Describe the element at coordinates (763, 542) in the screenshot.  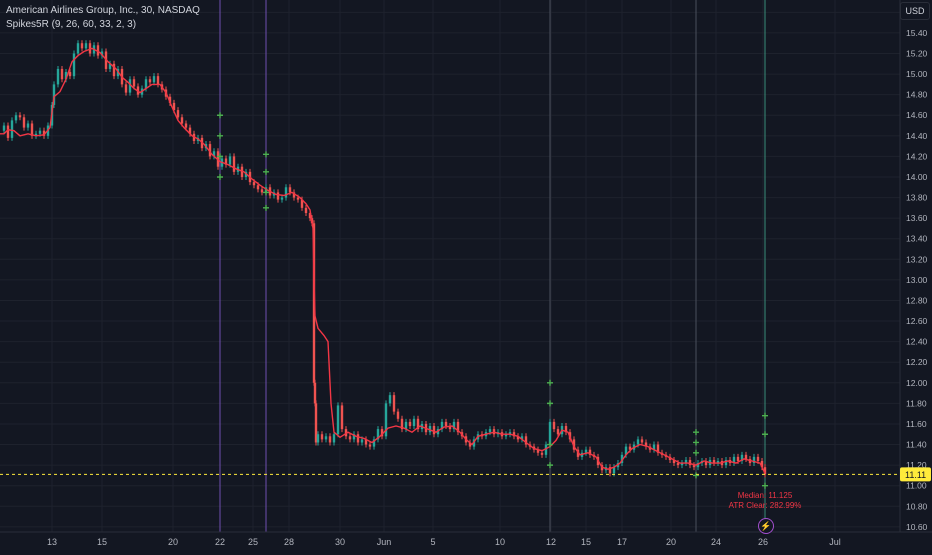
I see `x-tick-label: 26` at that location.